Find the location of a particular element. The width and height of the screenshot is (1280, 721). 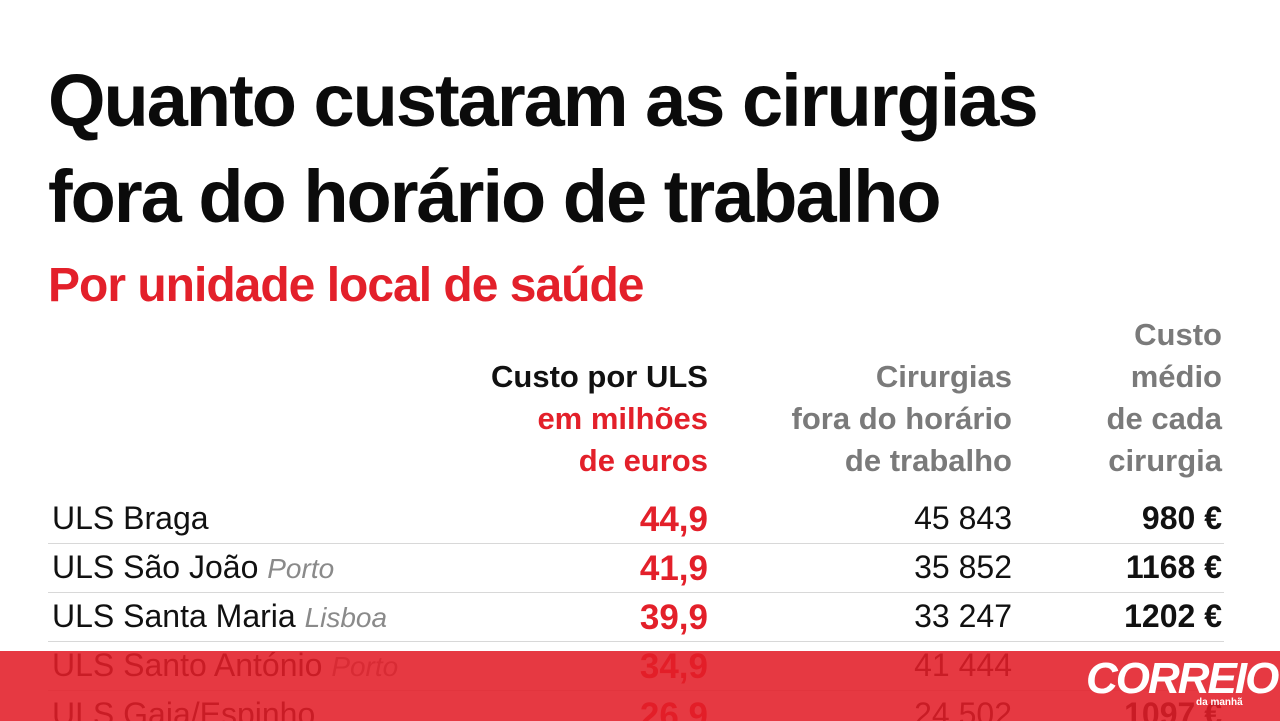

row-name: ULS Santa Maria Lisboa is located at coordinates (219, 616).